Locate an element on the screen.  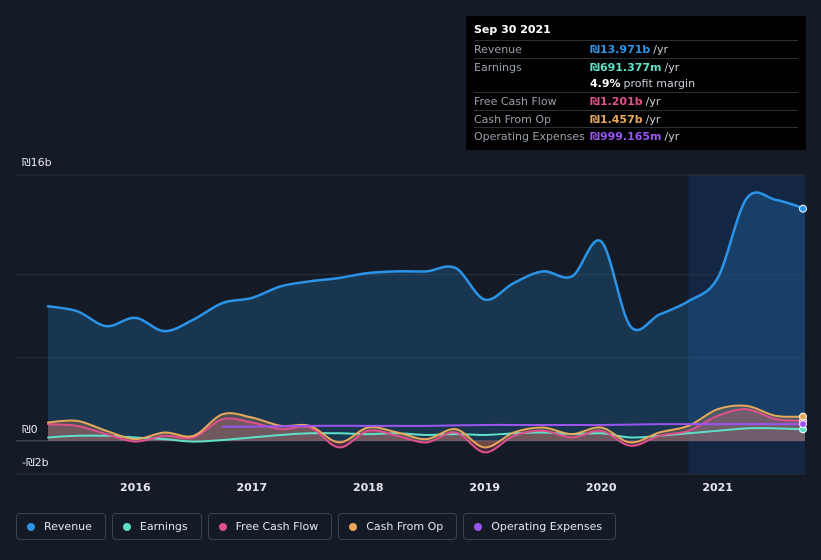
tooltip-row: Cash From Op ₪1.457b/yr is located at coordinates (636, 118).